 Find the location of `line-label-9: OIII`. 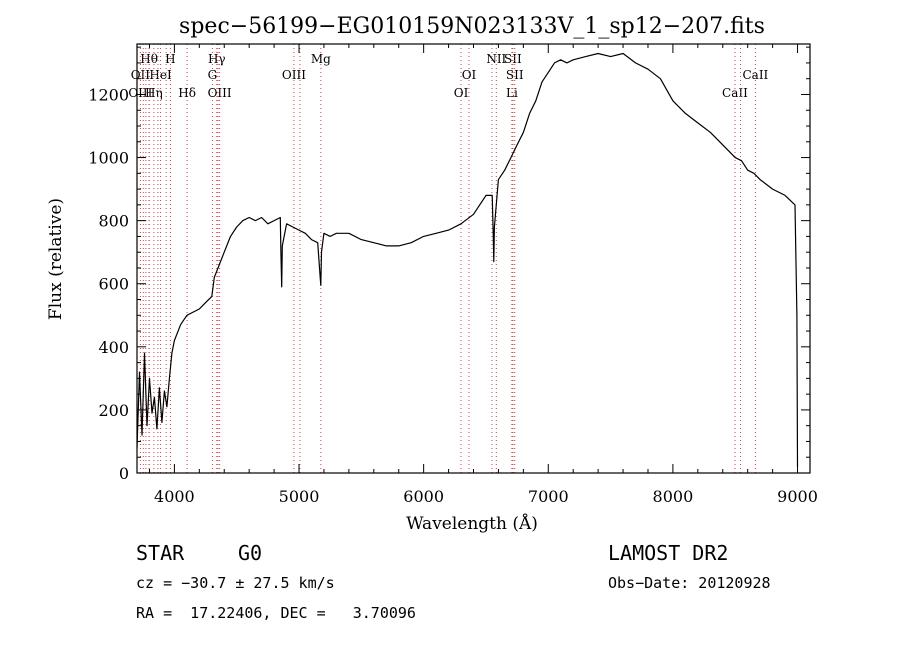

line-label-9: OIII is located at coordinates (294, 75).